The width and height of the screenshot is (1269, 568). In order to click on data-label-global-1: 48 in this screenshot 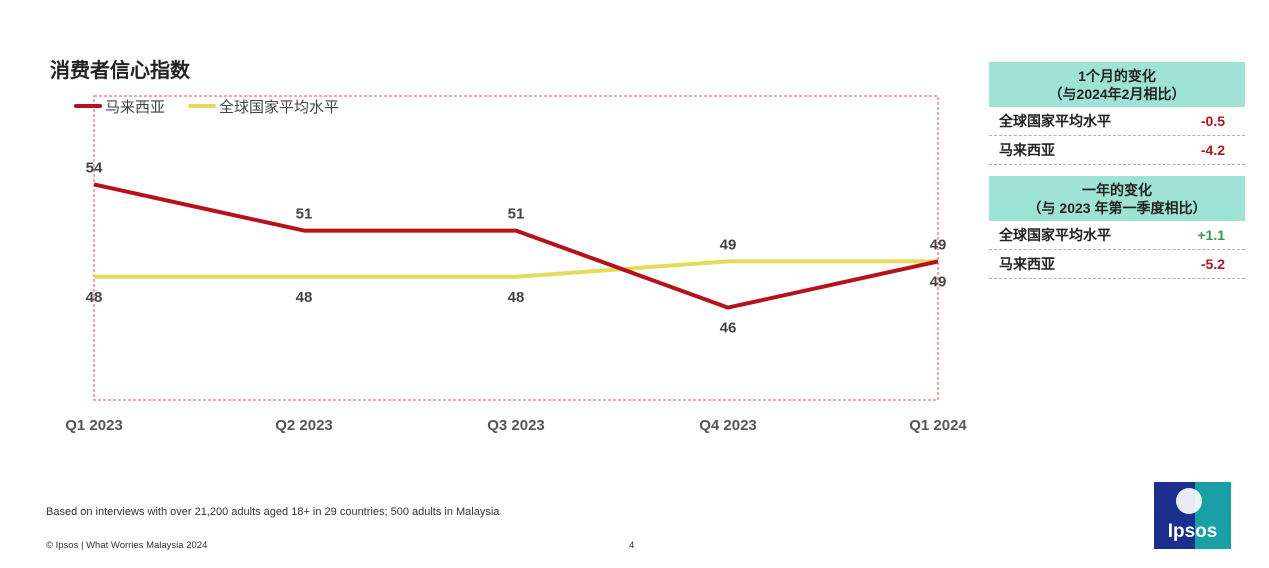, I will do `click(304, 297)`.